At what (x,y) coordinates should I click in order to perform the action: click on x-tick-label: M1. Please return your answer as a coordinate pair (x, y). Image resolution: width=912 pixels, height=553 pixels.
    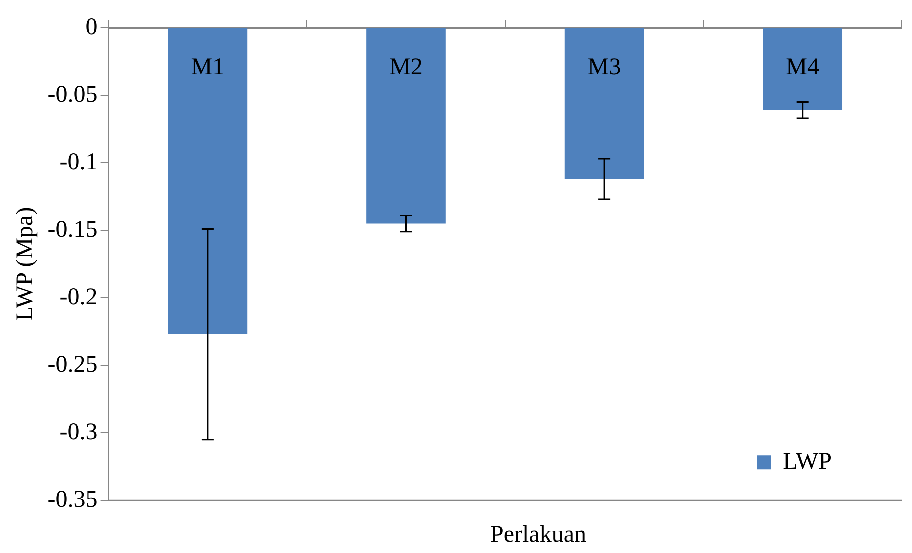
    Looking at the image, I should click on (208, 67).